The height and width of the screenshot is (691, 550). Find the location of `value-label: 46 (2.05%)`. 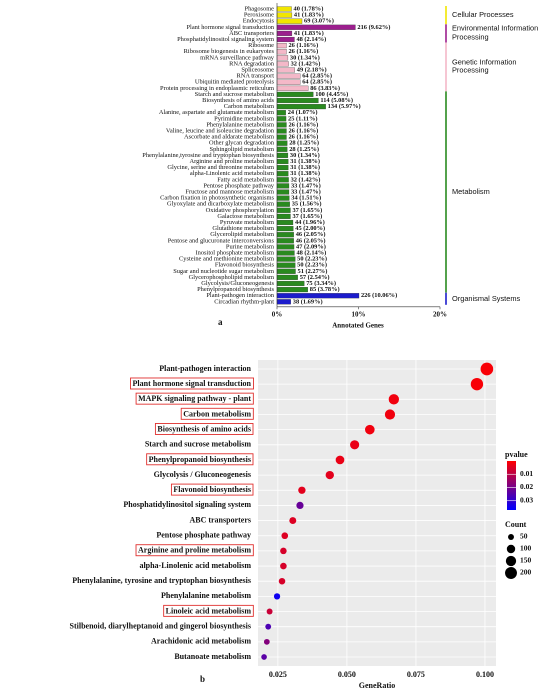

value-label: 46 (2.05%) is located at coordinates (311, 240).